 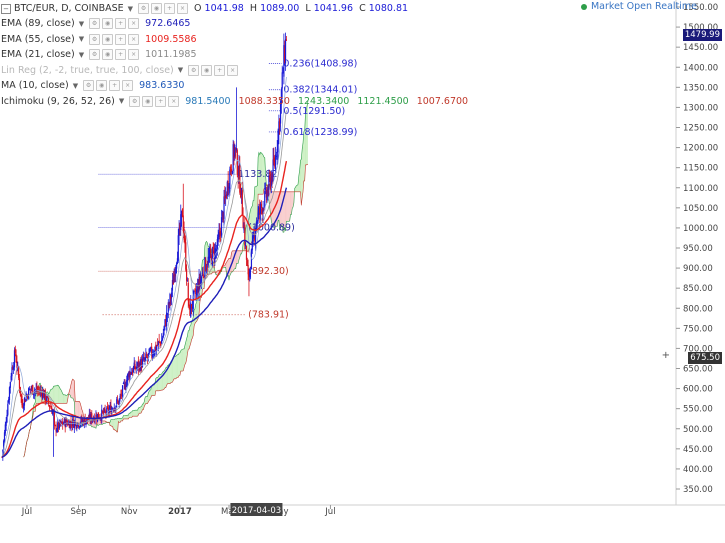 I want to click on collapse-toggle-icon: −, so click(x=6, y=8).